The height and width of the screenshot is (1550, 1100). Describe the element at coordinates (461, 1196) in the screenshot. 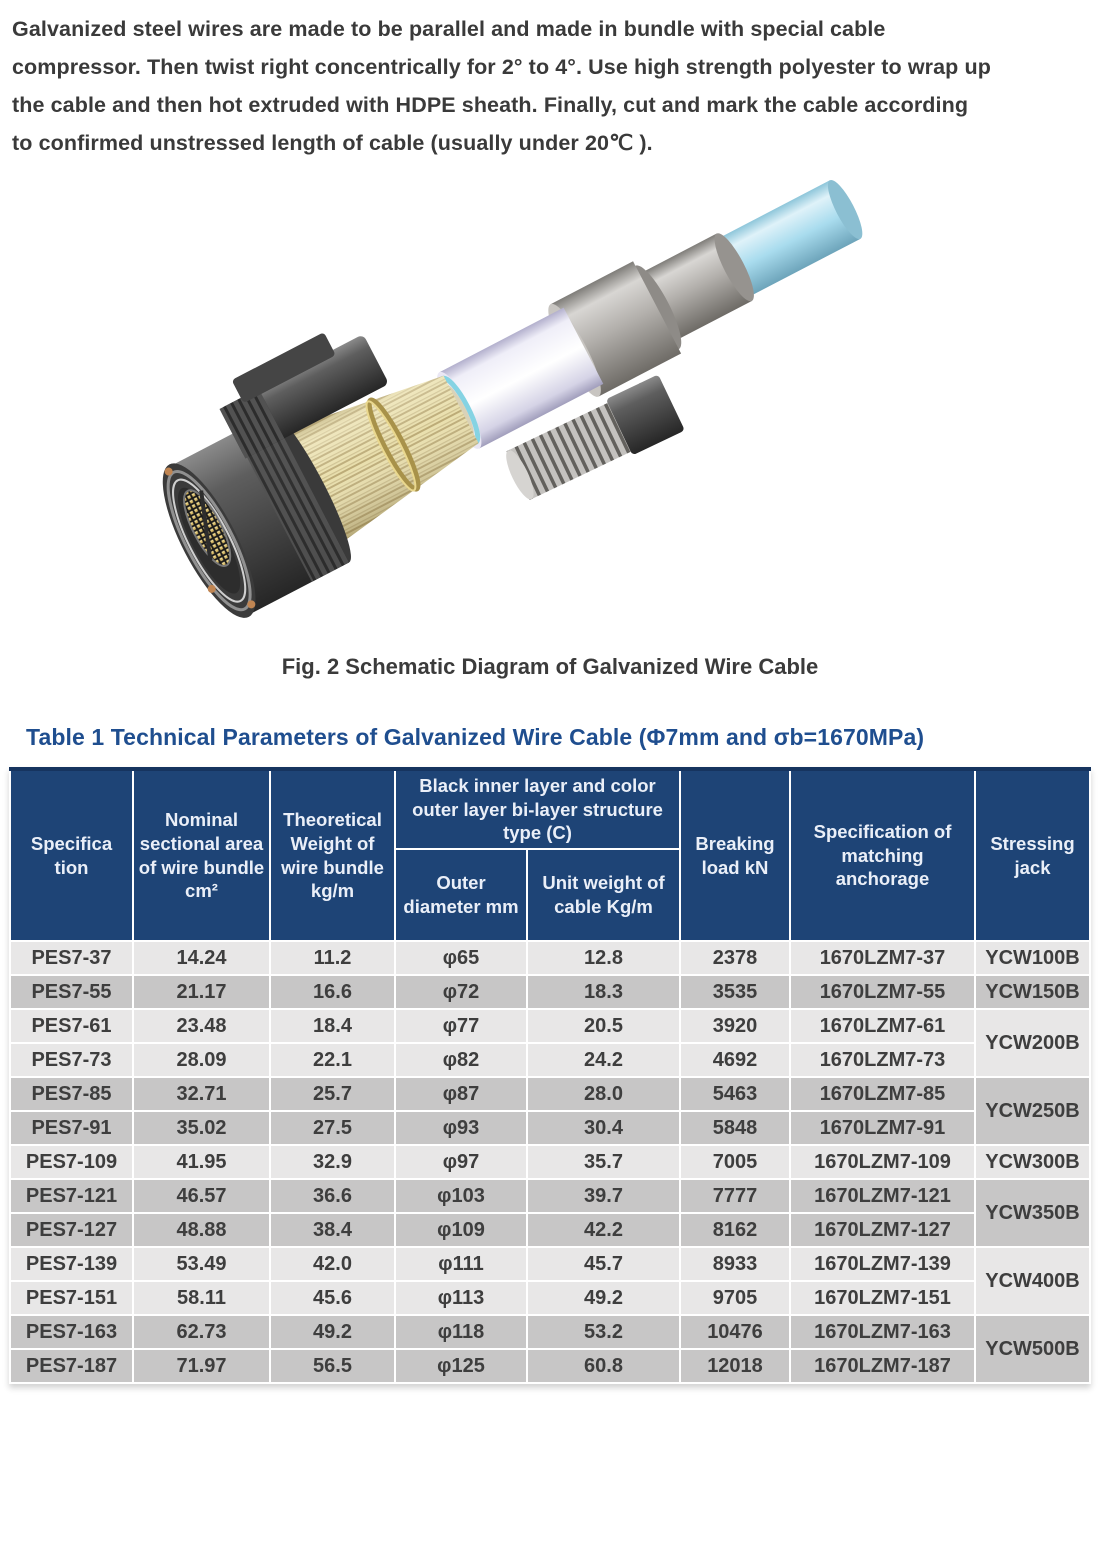

I see `cell-outer-diameter: φ103` at that location.